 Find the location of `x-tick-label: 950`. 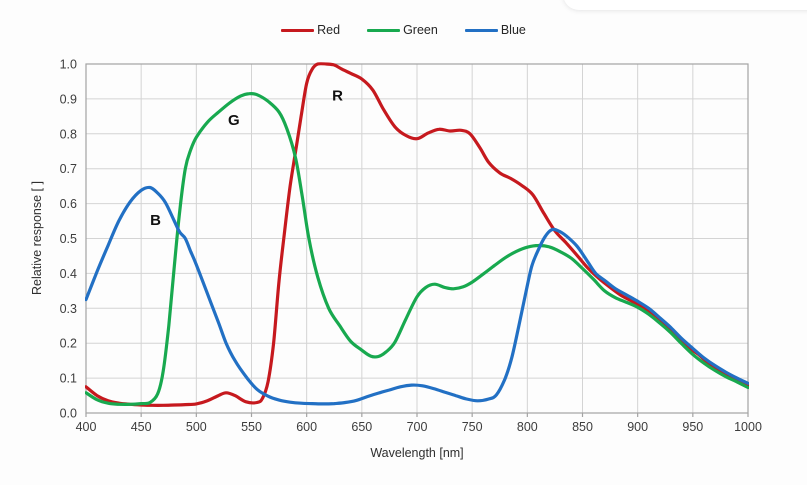

x-tick-label: 950 is located at coordinates (692, 427).